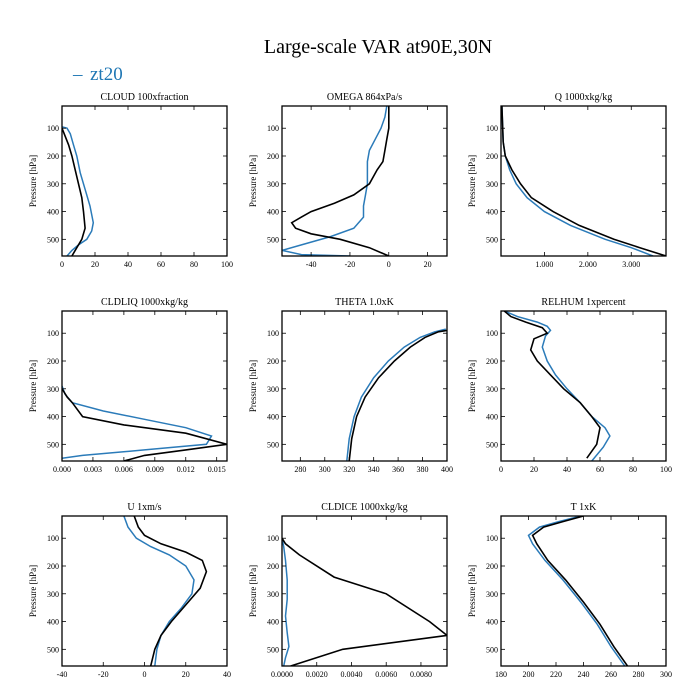 The height and width of the screenshot is (700, 700). Describe the element at coordinates (588, 264) in the screenshot. I see `x-tick-label: 2.000` at that location.